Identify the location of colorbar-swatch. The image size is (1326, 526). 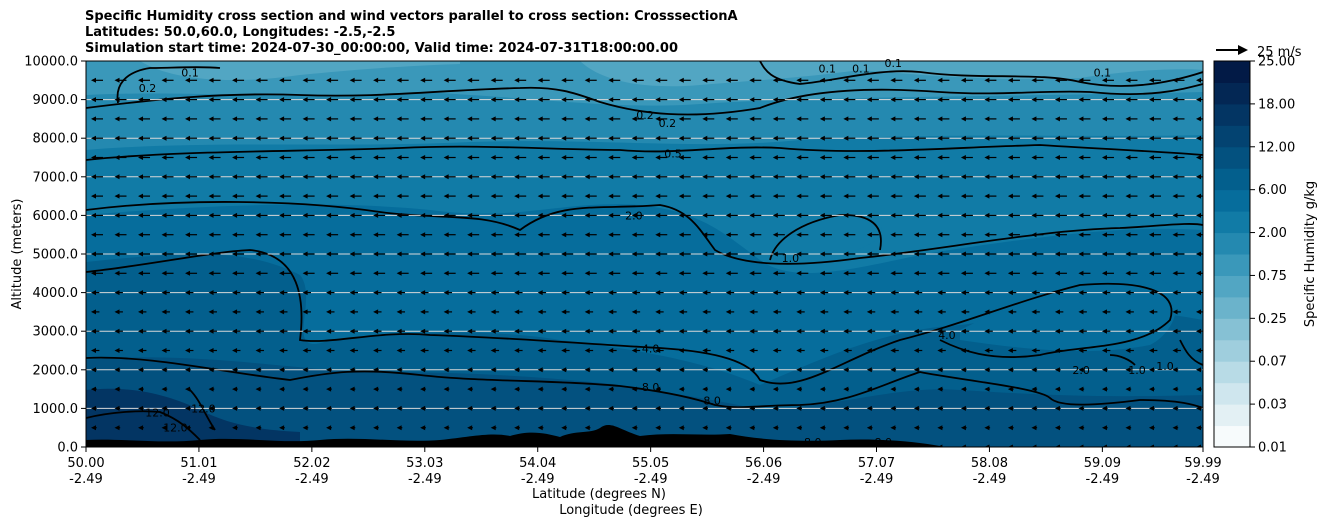
(1232, 222).